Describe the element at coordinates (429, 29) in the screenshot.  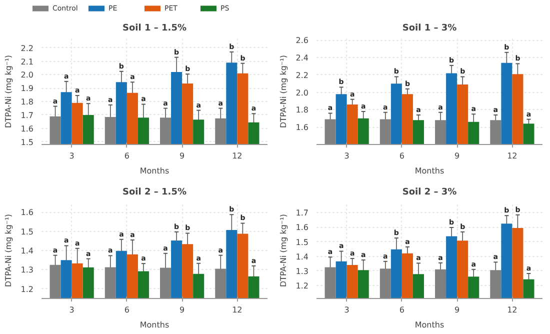
I see `chart-title: Soil 1 – 3%` at that location.